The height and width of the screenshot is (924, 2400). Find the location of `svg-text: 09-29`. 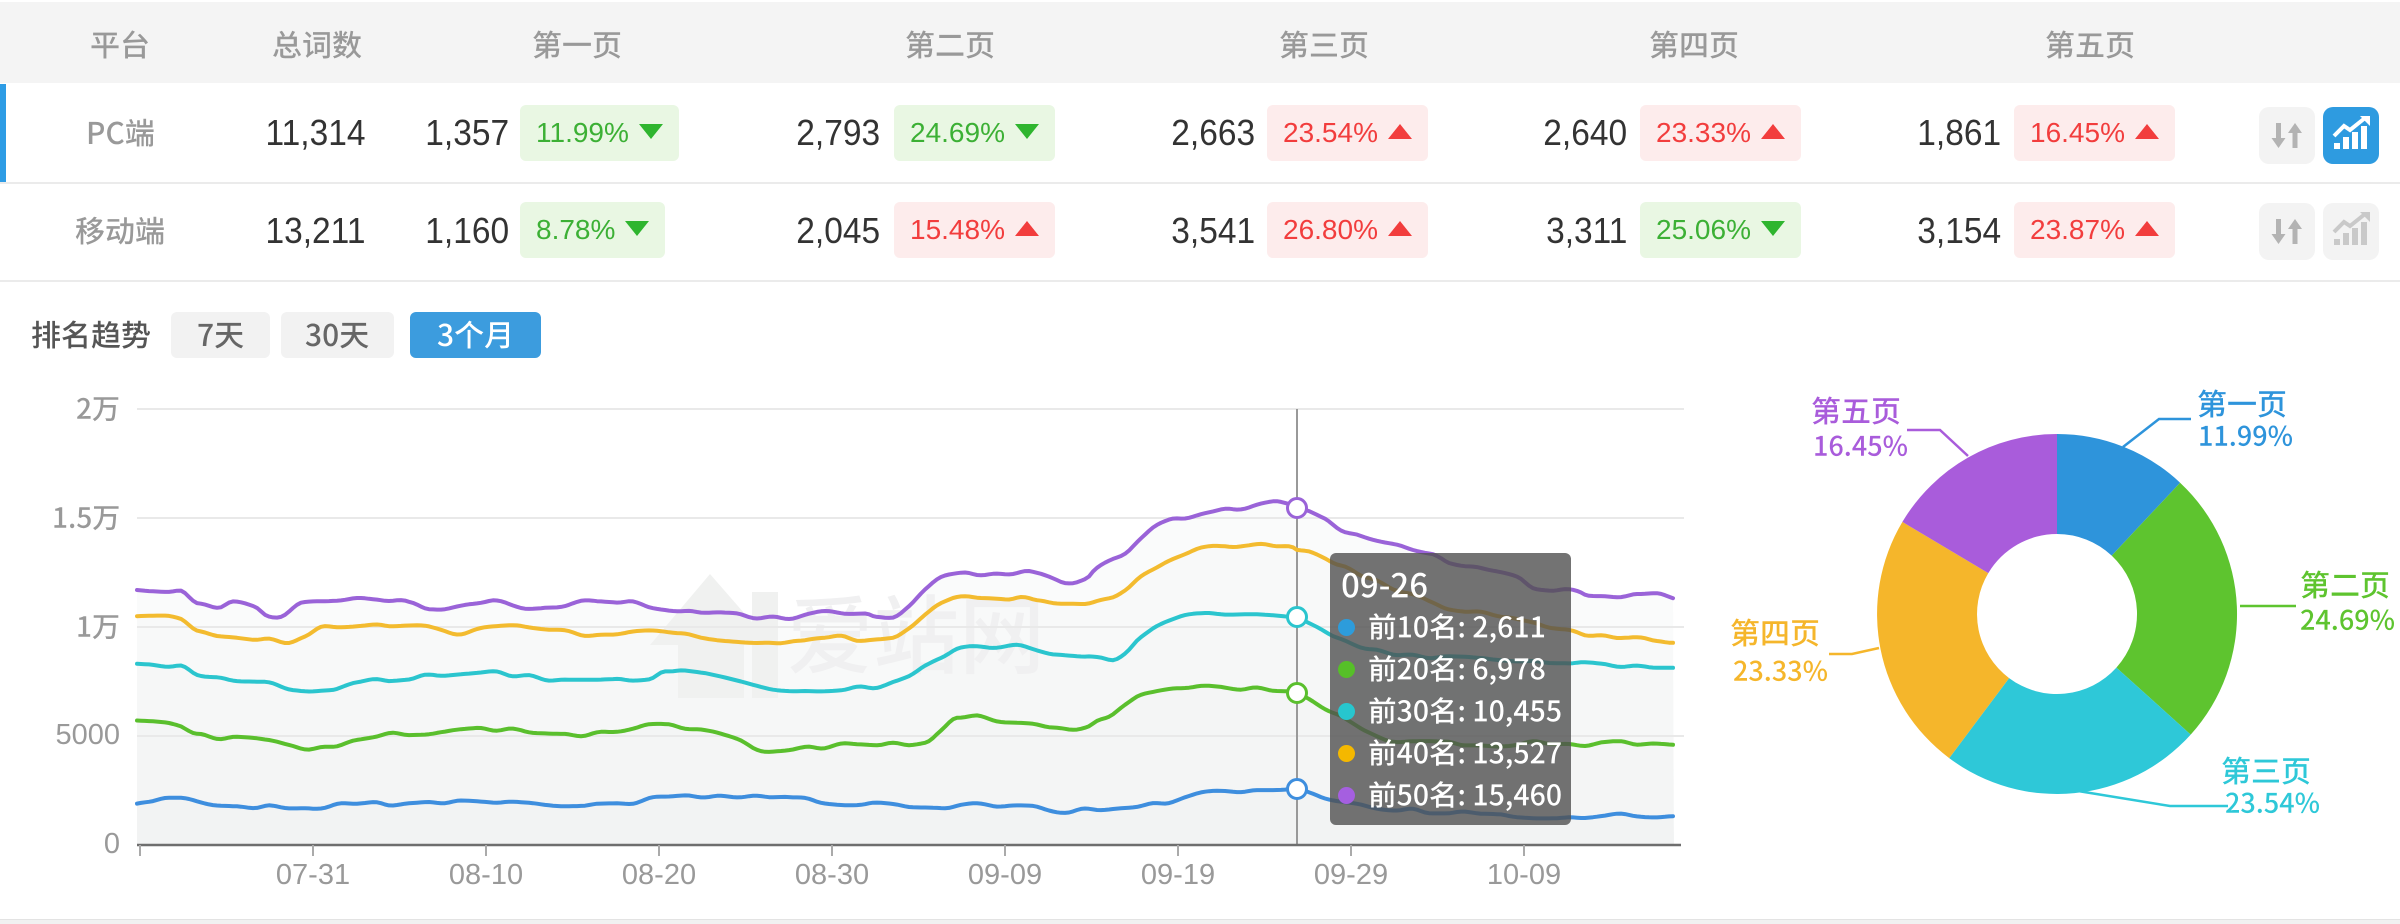

svg-text: 09-29 is located at coordinates (1351, 875).